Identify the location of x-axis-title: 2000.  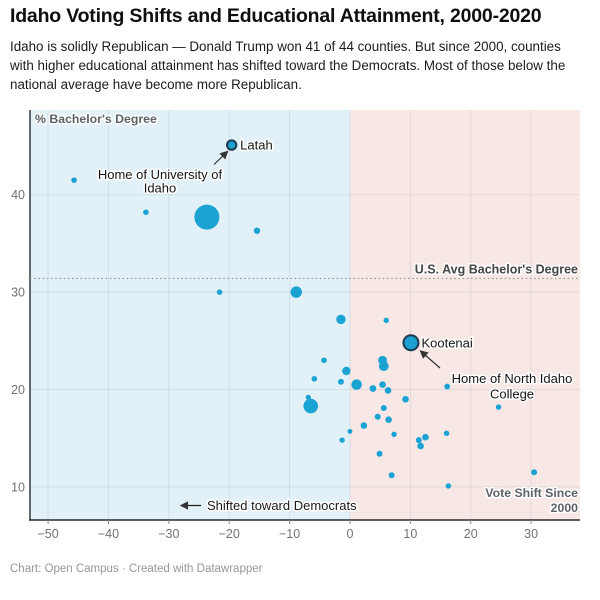
(565, 508).